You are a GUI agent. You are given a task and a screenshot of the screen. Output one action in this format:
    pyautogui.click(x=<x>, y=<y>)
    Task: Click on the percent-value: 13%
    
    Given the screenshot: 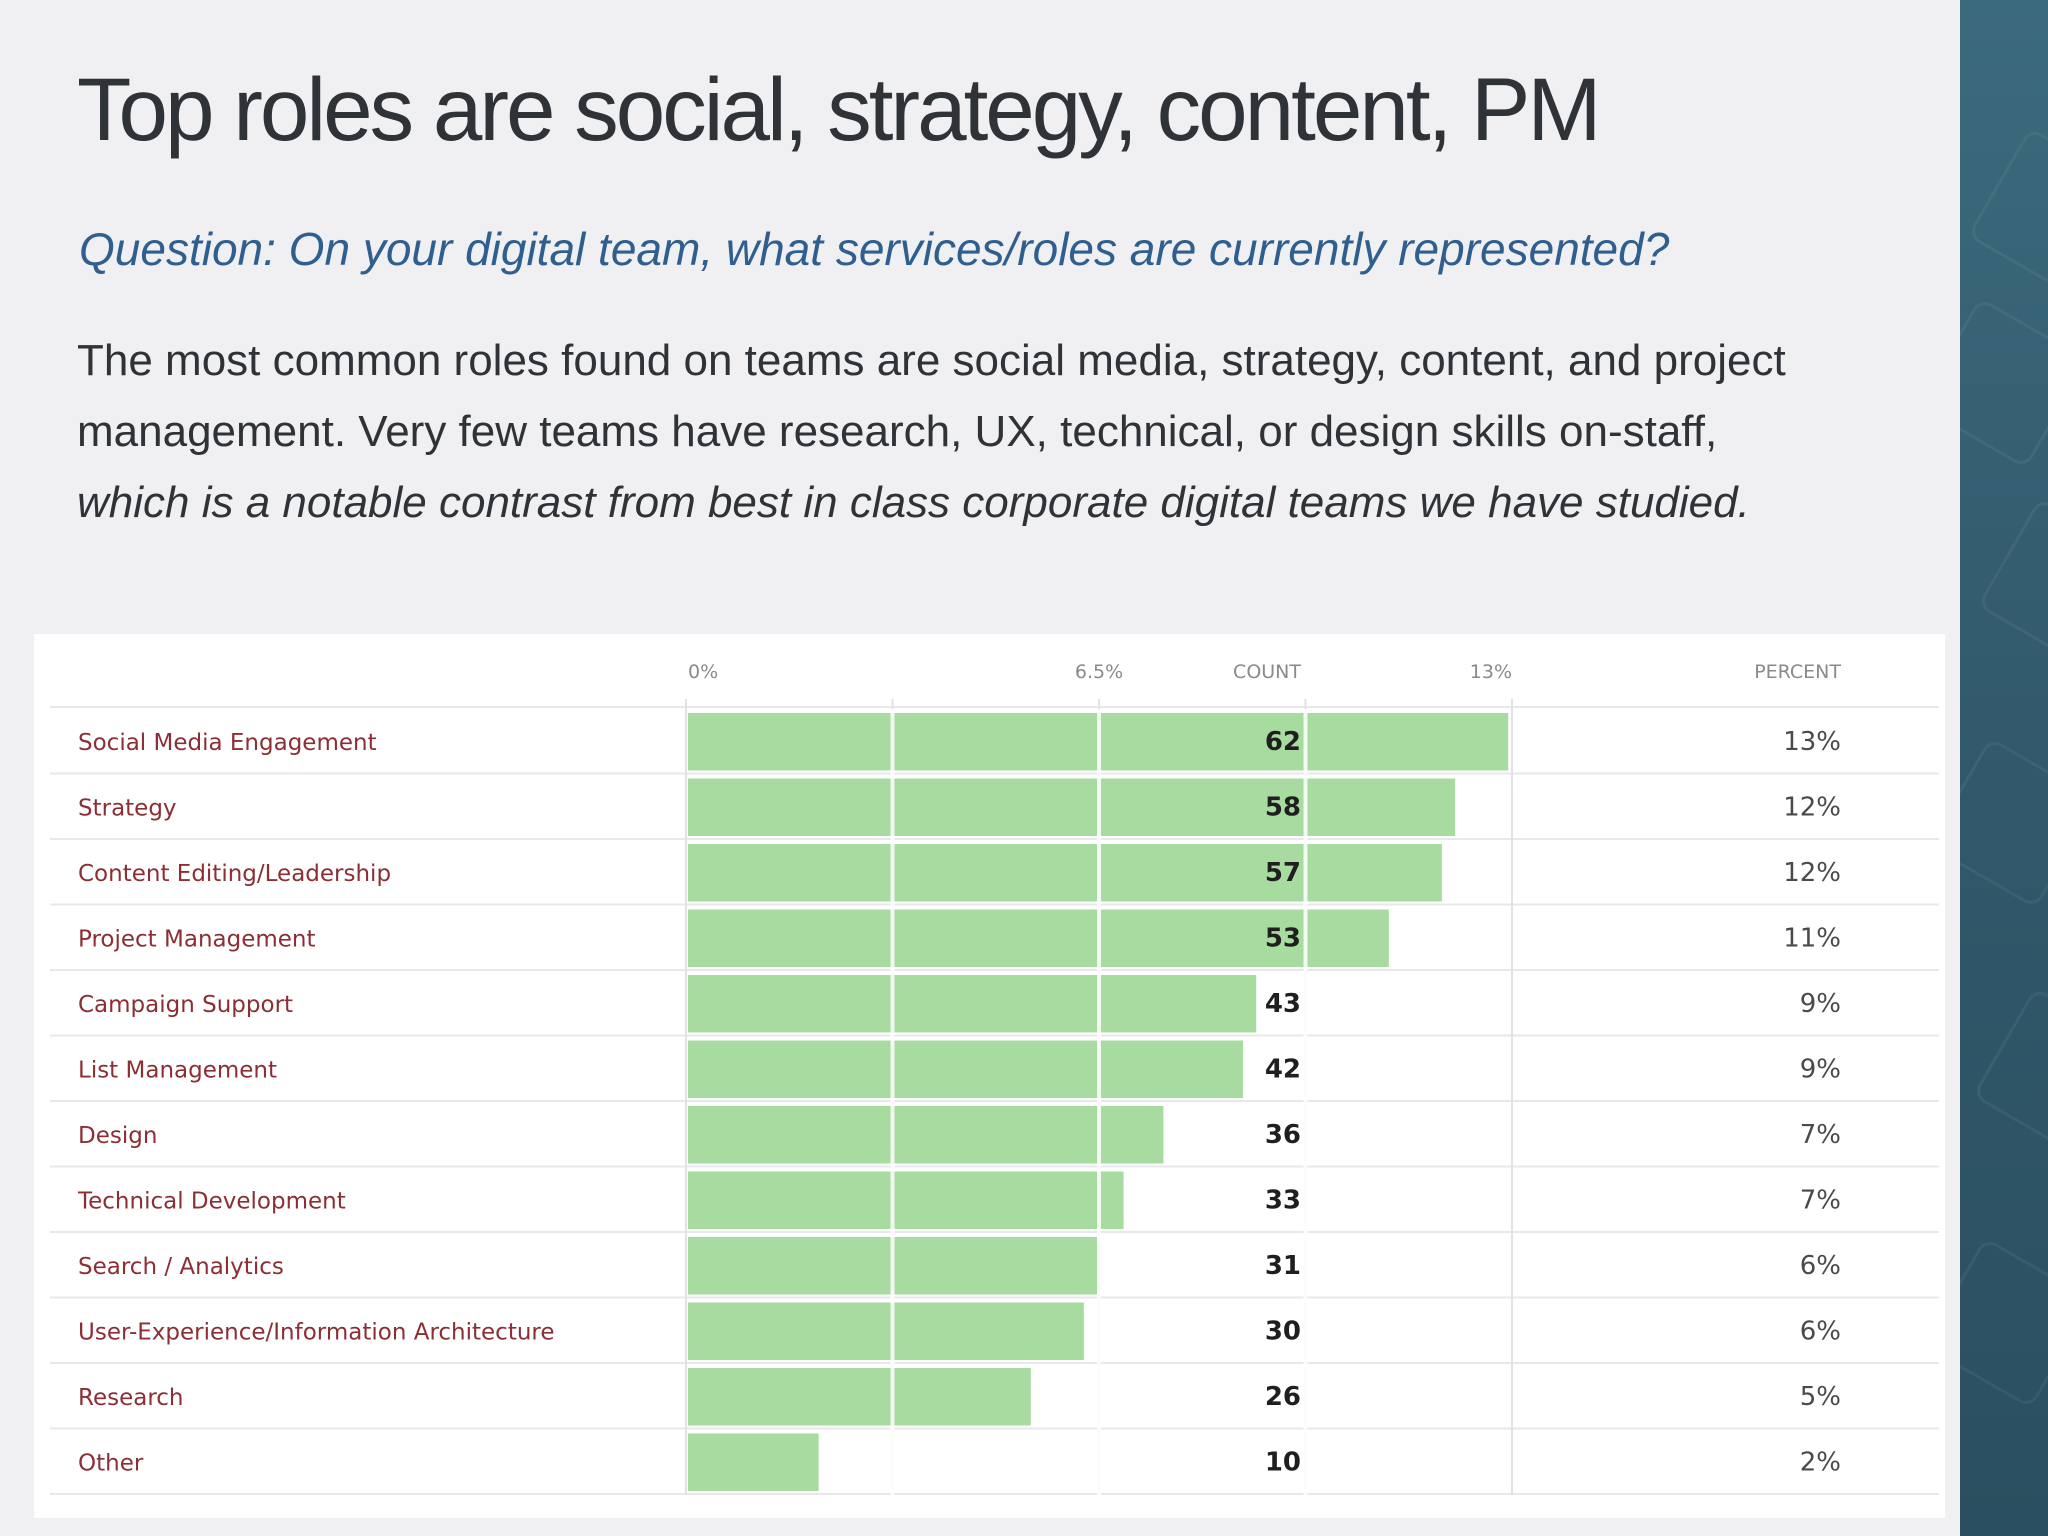 What is the action you would take?
    pyautogui.click(x=1812, y=742)
    